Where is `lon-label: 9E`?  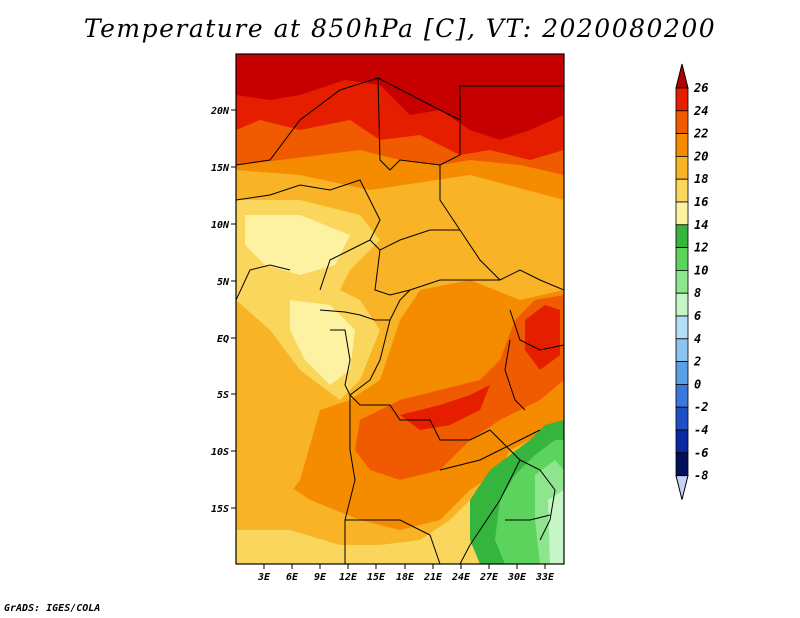 lon-label: 9E is located at coordinates (320, 577).